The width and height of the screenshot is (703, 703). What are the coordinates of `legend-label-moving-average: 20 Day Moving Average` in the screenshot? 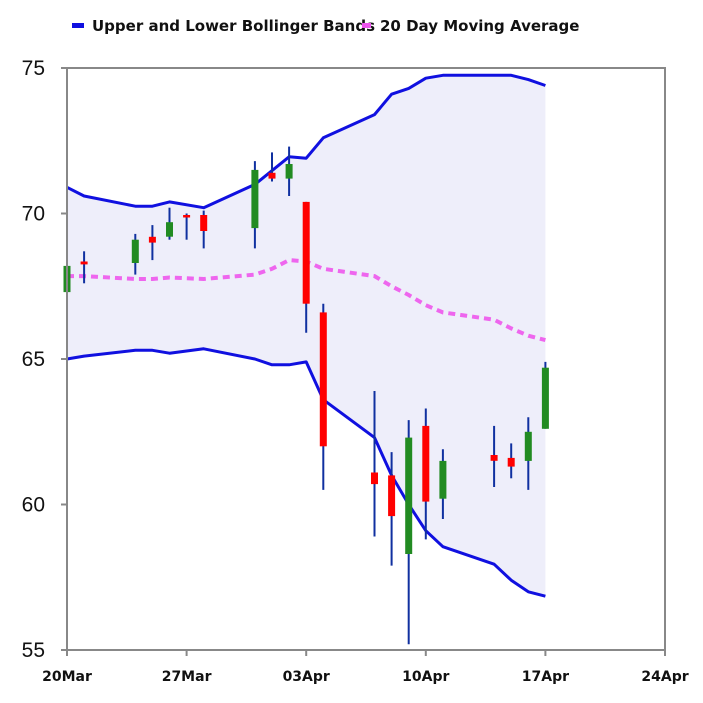 It's located at (479, 26).